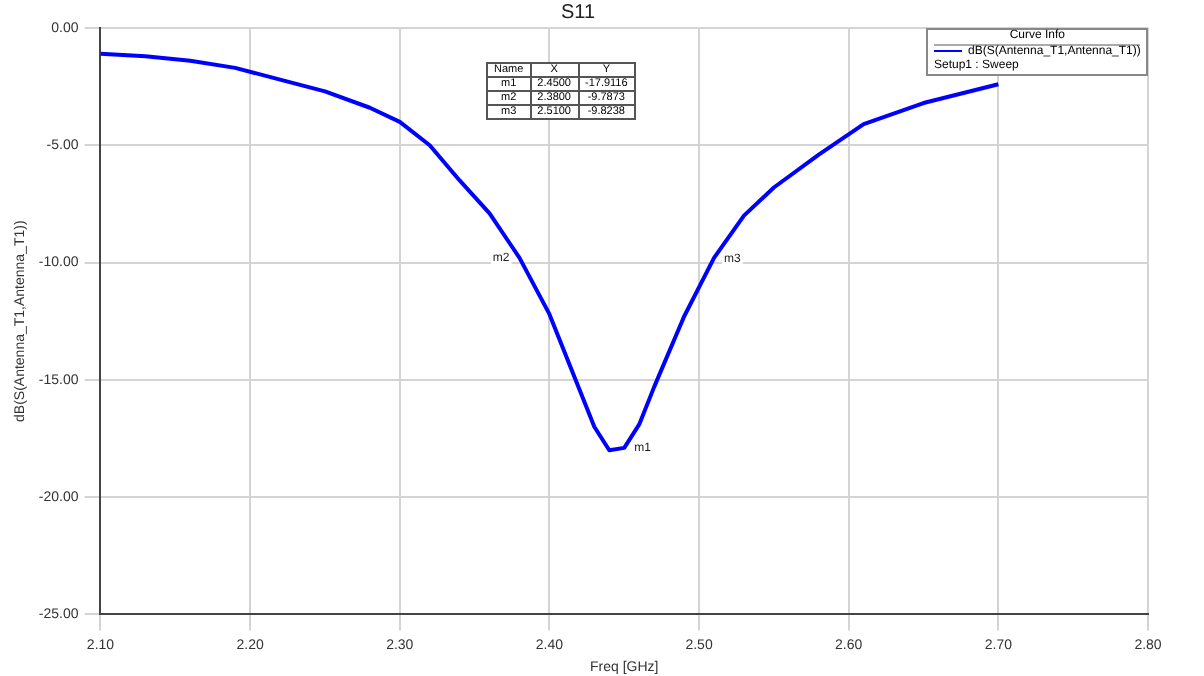  I want to click on chart-title: S11, so click(578, 12).